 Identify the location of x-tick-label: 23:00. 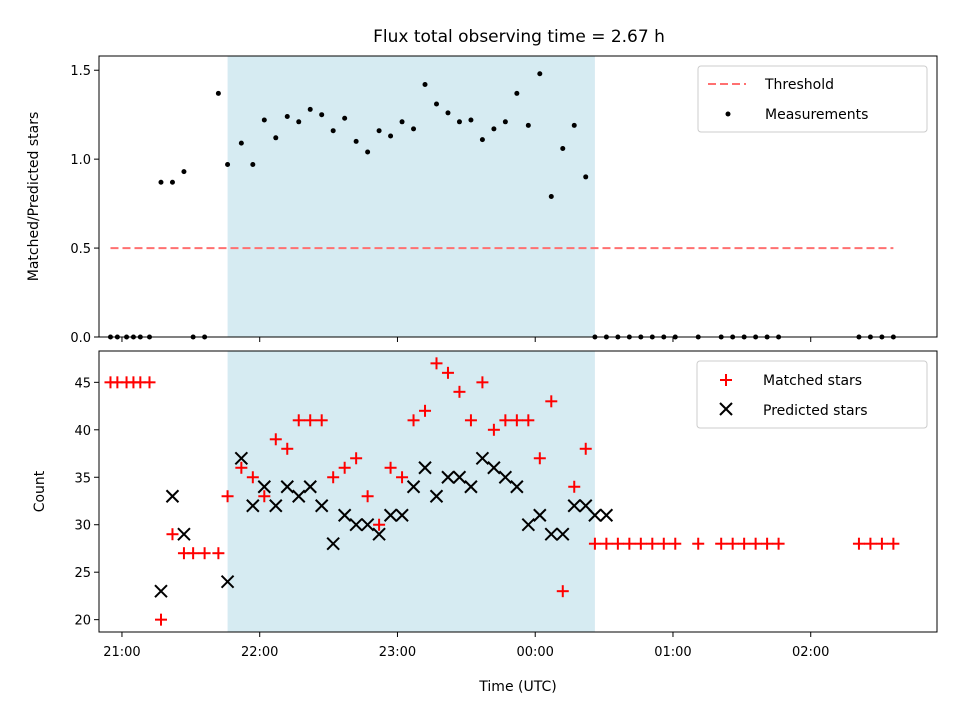
(397, 652).